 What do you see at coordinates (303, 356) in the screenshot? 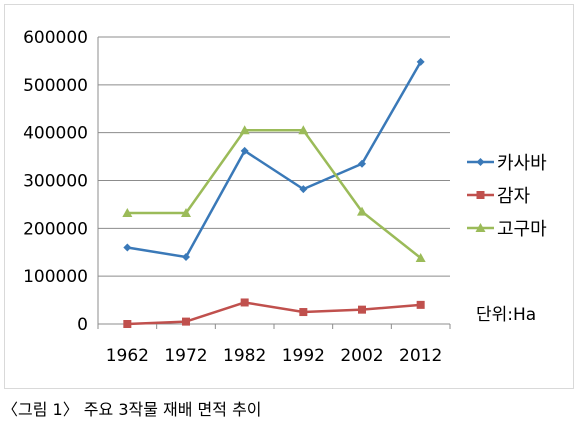
I see `x-tick-label: 1992` at bounding box center [303, 356].